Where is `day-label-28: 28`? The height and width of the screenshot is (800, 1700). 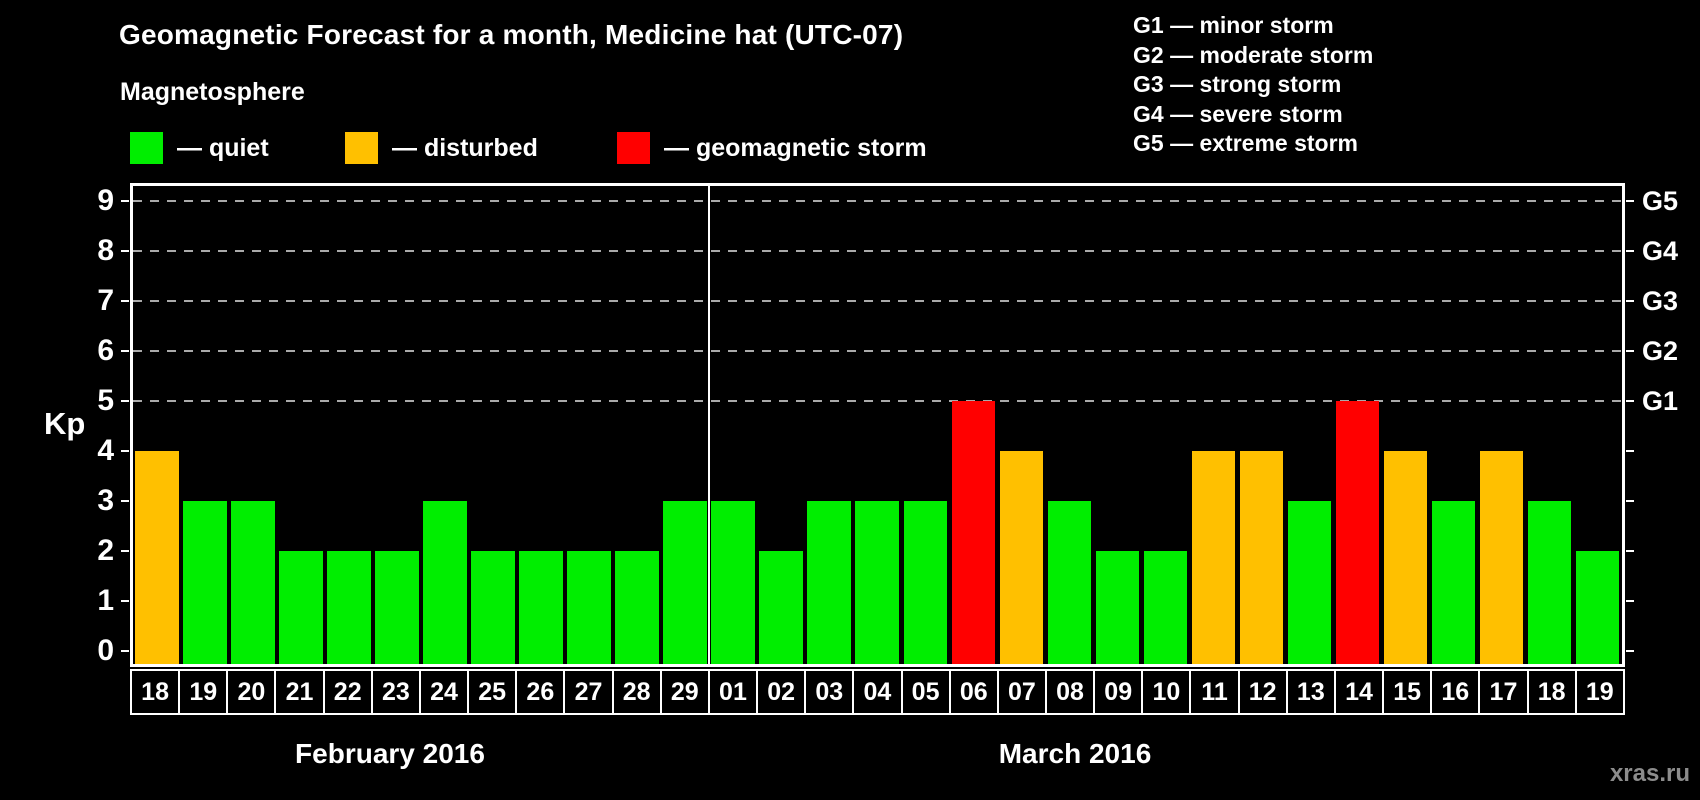
day-label-28: 28 is located at coordinates (636, 692).